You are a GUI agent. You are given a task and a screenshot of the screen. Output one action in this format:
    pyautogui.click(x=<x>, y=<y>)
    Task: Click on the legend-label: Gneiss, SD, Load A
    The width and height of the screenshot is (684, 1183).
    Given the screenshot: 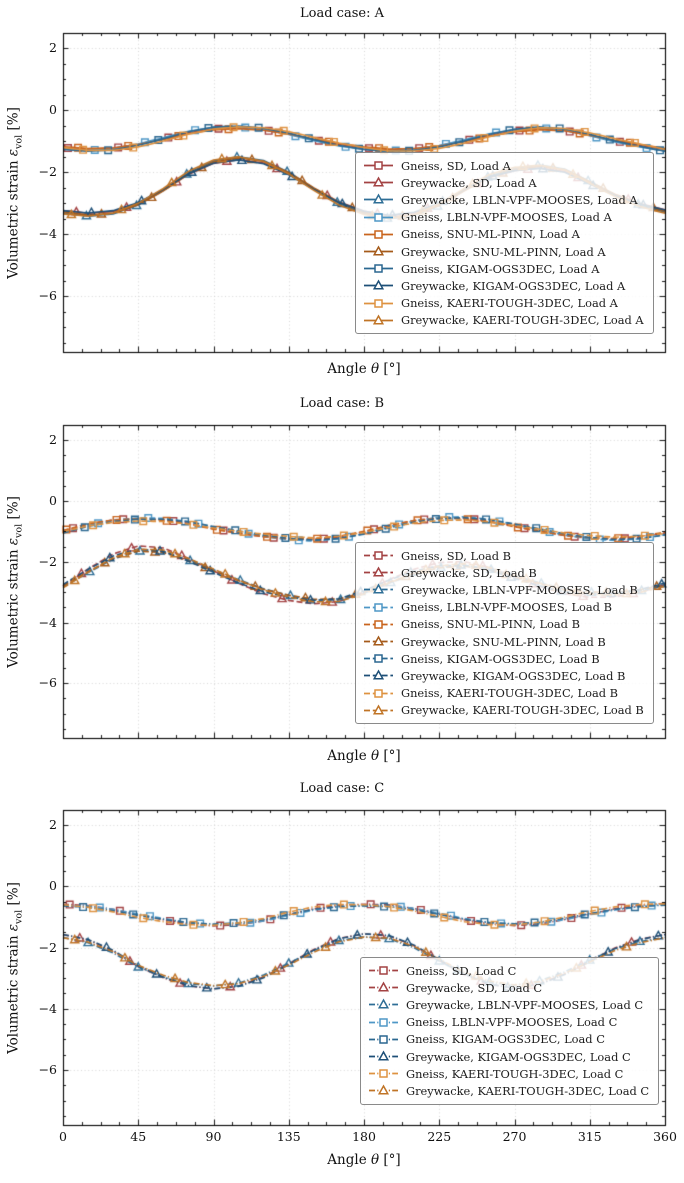 What is the action you would take?
    pyautogui.click(x=456, y=165)
    